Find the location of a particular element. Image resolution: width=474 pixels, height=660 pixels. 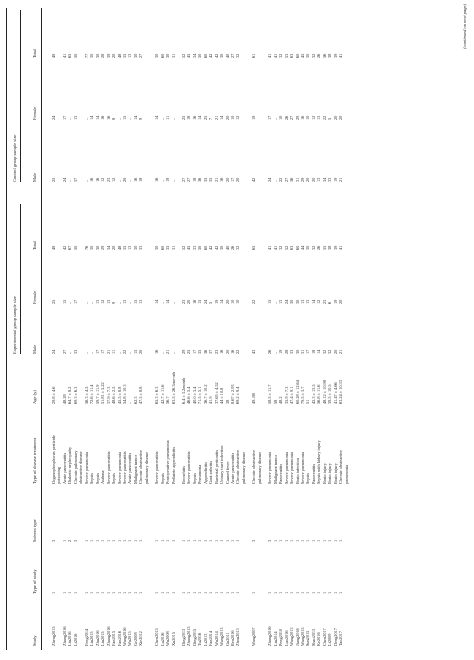

cell-study: Wang2007 is located at coordinates (254, 636).